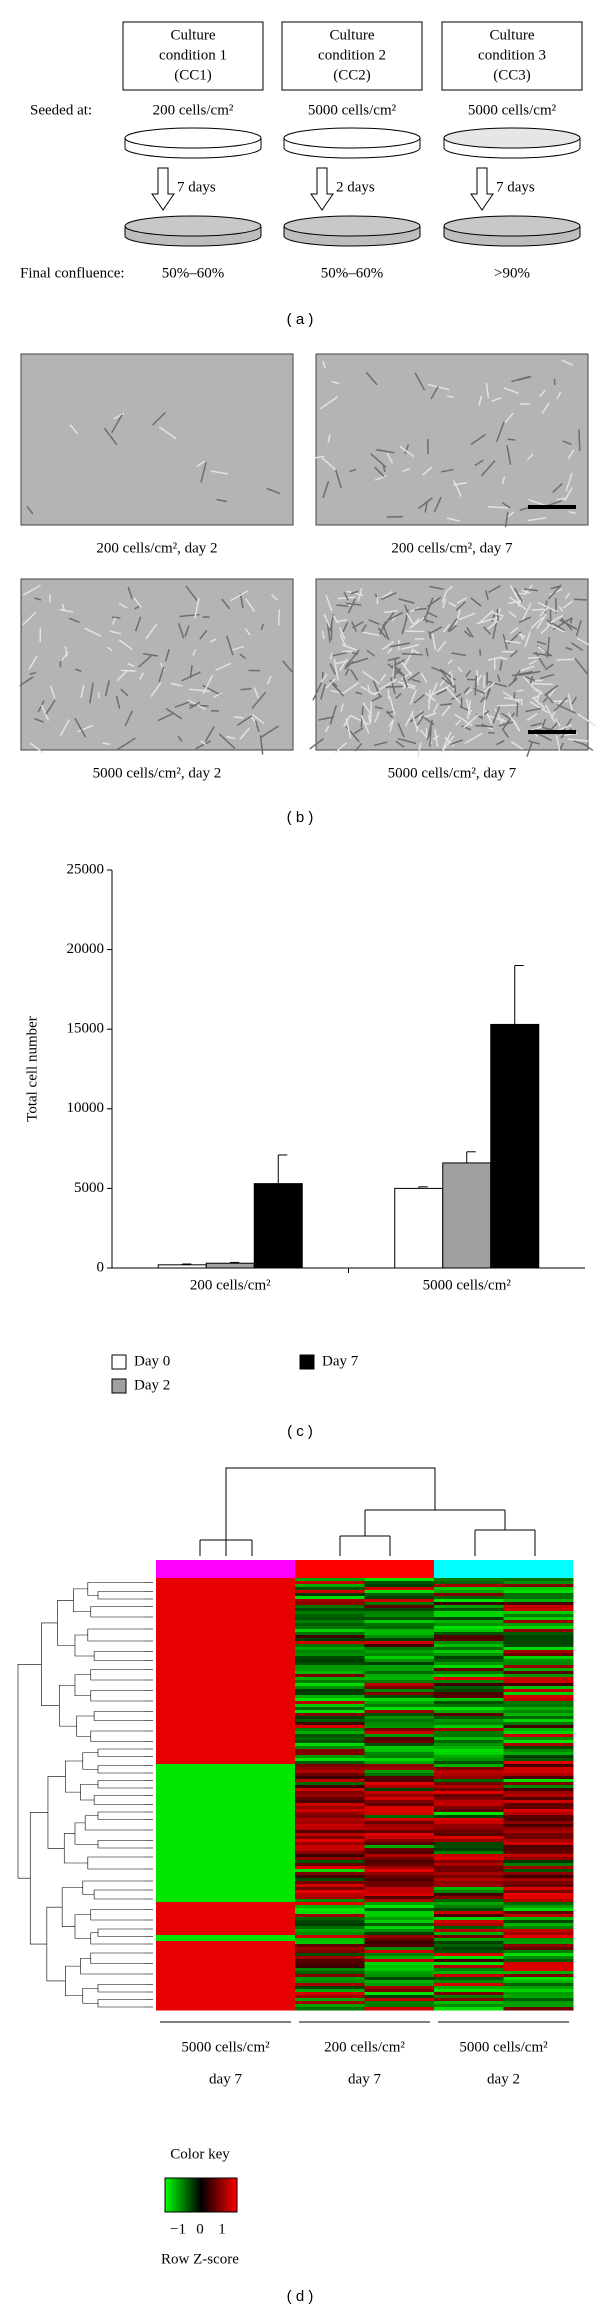  What do you see at coordinates (278, 1226) in the screenshot?
I see `bar` at bounding box center [278, 1226].